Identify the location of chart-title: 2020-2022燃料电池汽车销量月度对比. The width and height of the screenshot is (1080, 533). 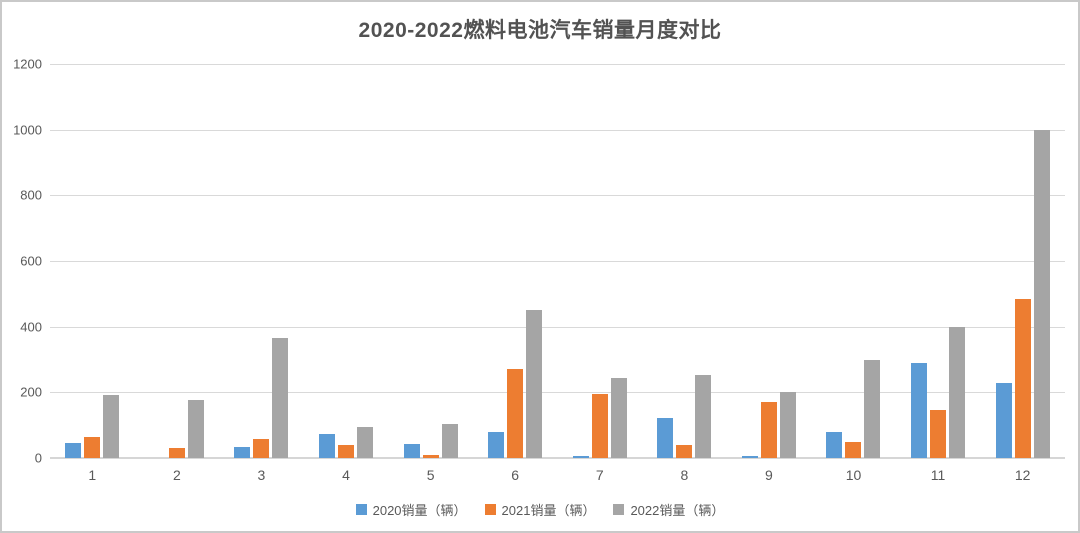
(540, 30).